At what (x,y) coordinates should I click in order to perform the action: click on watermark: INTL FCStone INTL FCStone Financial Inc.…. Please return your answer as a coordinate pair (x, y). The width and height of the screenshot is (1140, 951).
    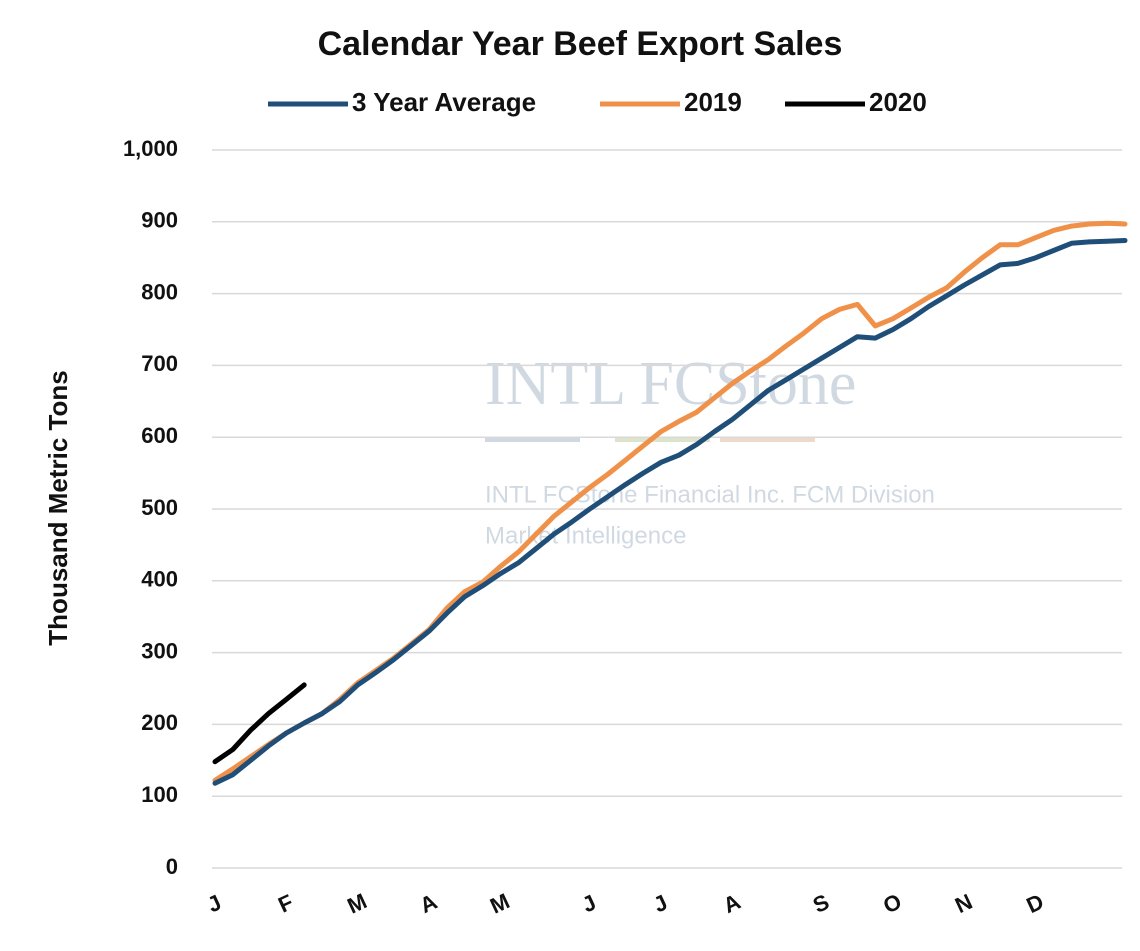
    Looking at the image, I should click on (710, 449).